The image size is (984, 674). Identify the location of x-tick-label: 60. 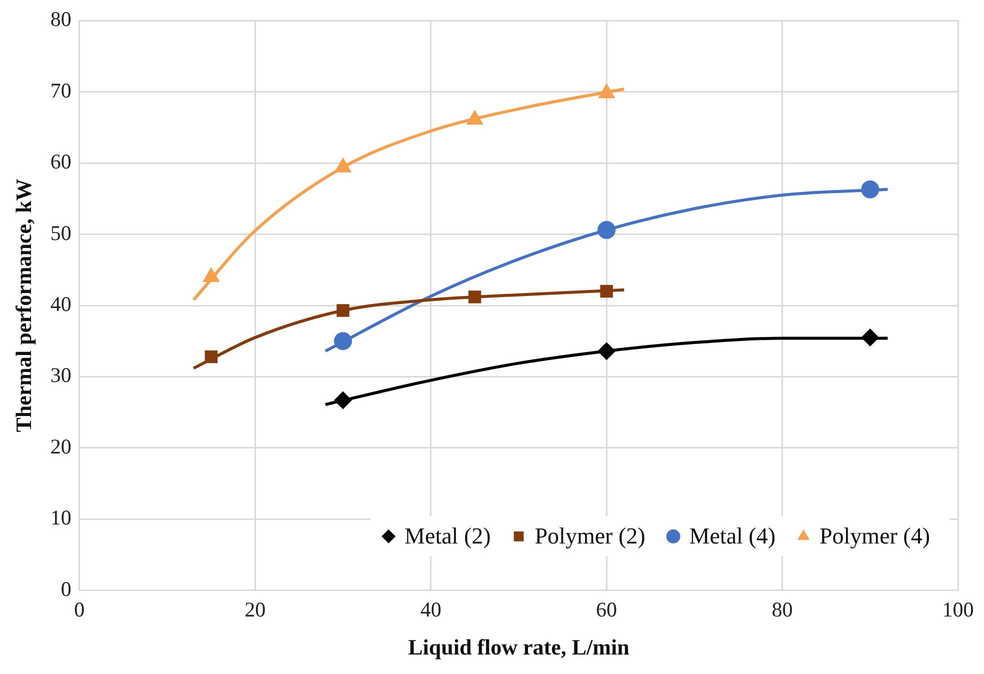
(607, 610).